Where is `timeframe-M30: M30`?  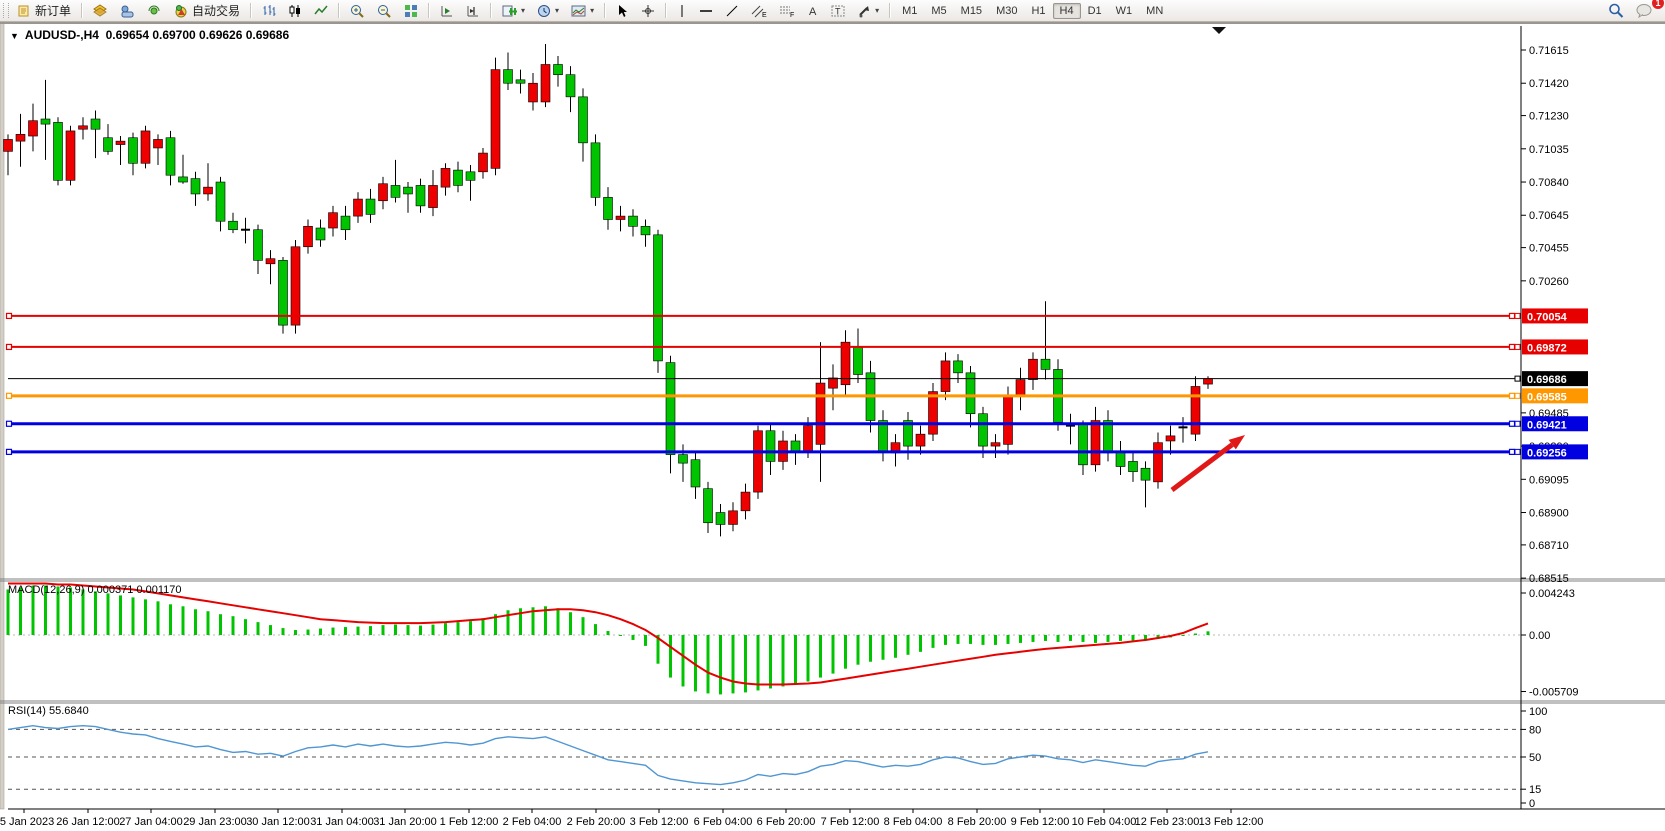
timeframe-M30: M30 is located at coordinates (1007, 10).